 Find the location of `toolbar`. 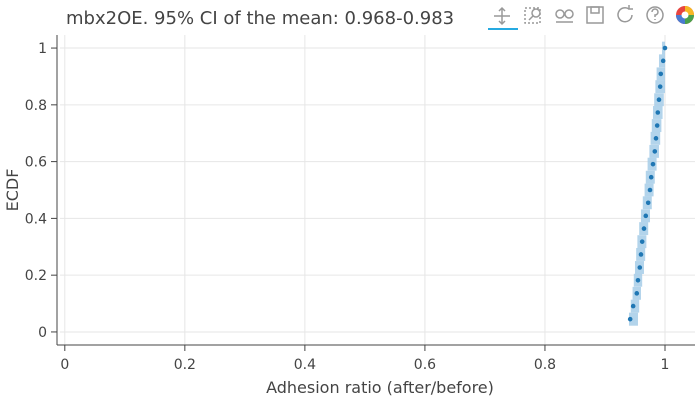

toolbar is located at coordinates (591, 17).